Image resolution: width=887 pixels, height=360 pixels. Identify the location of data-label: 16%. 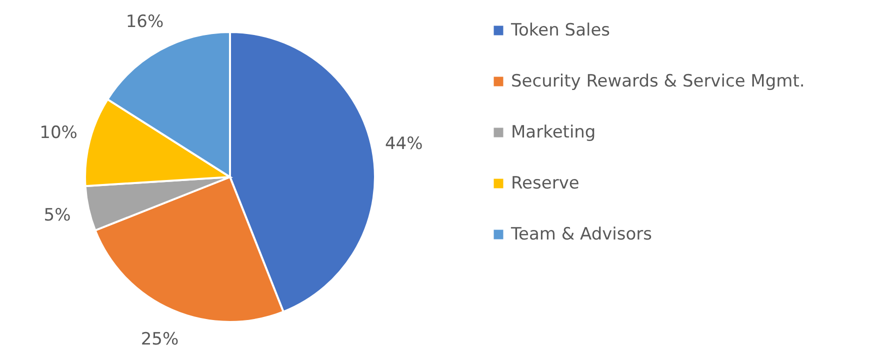
(145, 22).